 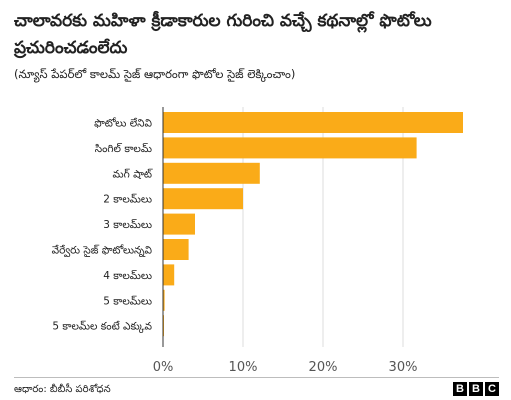 What do you see at coordinates (127, 276) in the screenshot?
I see `category-label: 4 కాలమ్‌లు` at bounding box center [127, 276].